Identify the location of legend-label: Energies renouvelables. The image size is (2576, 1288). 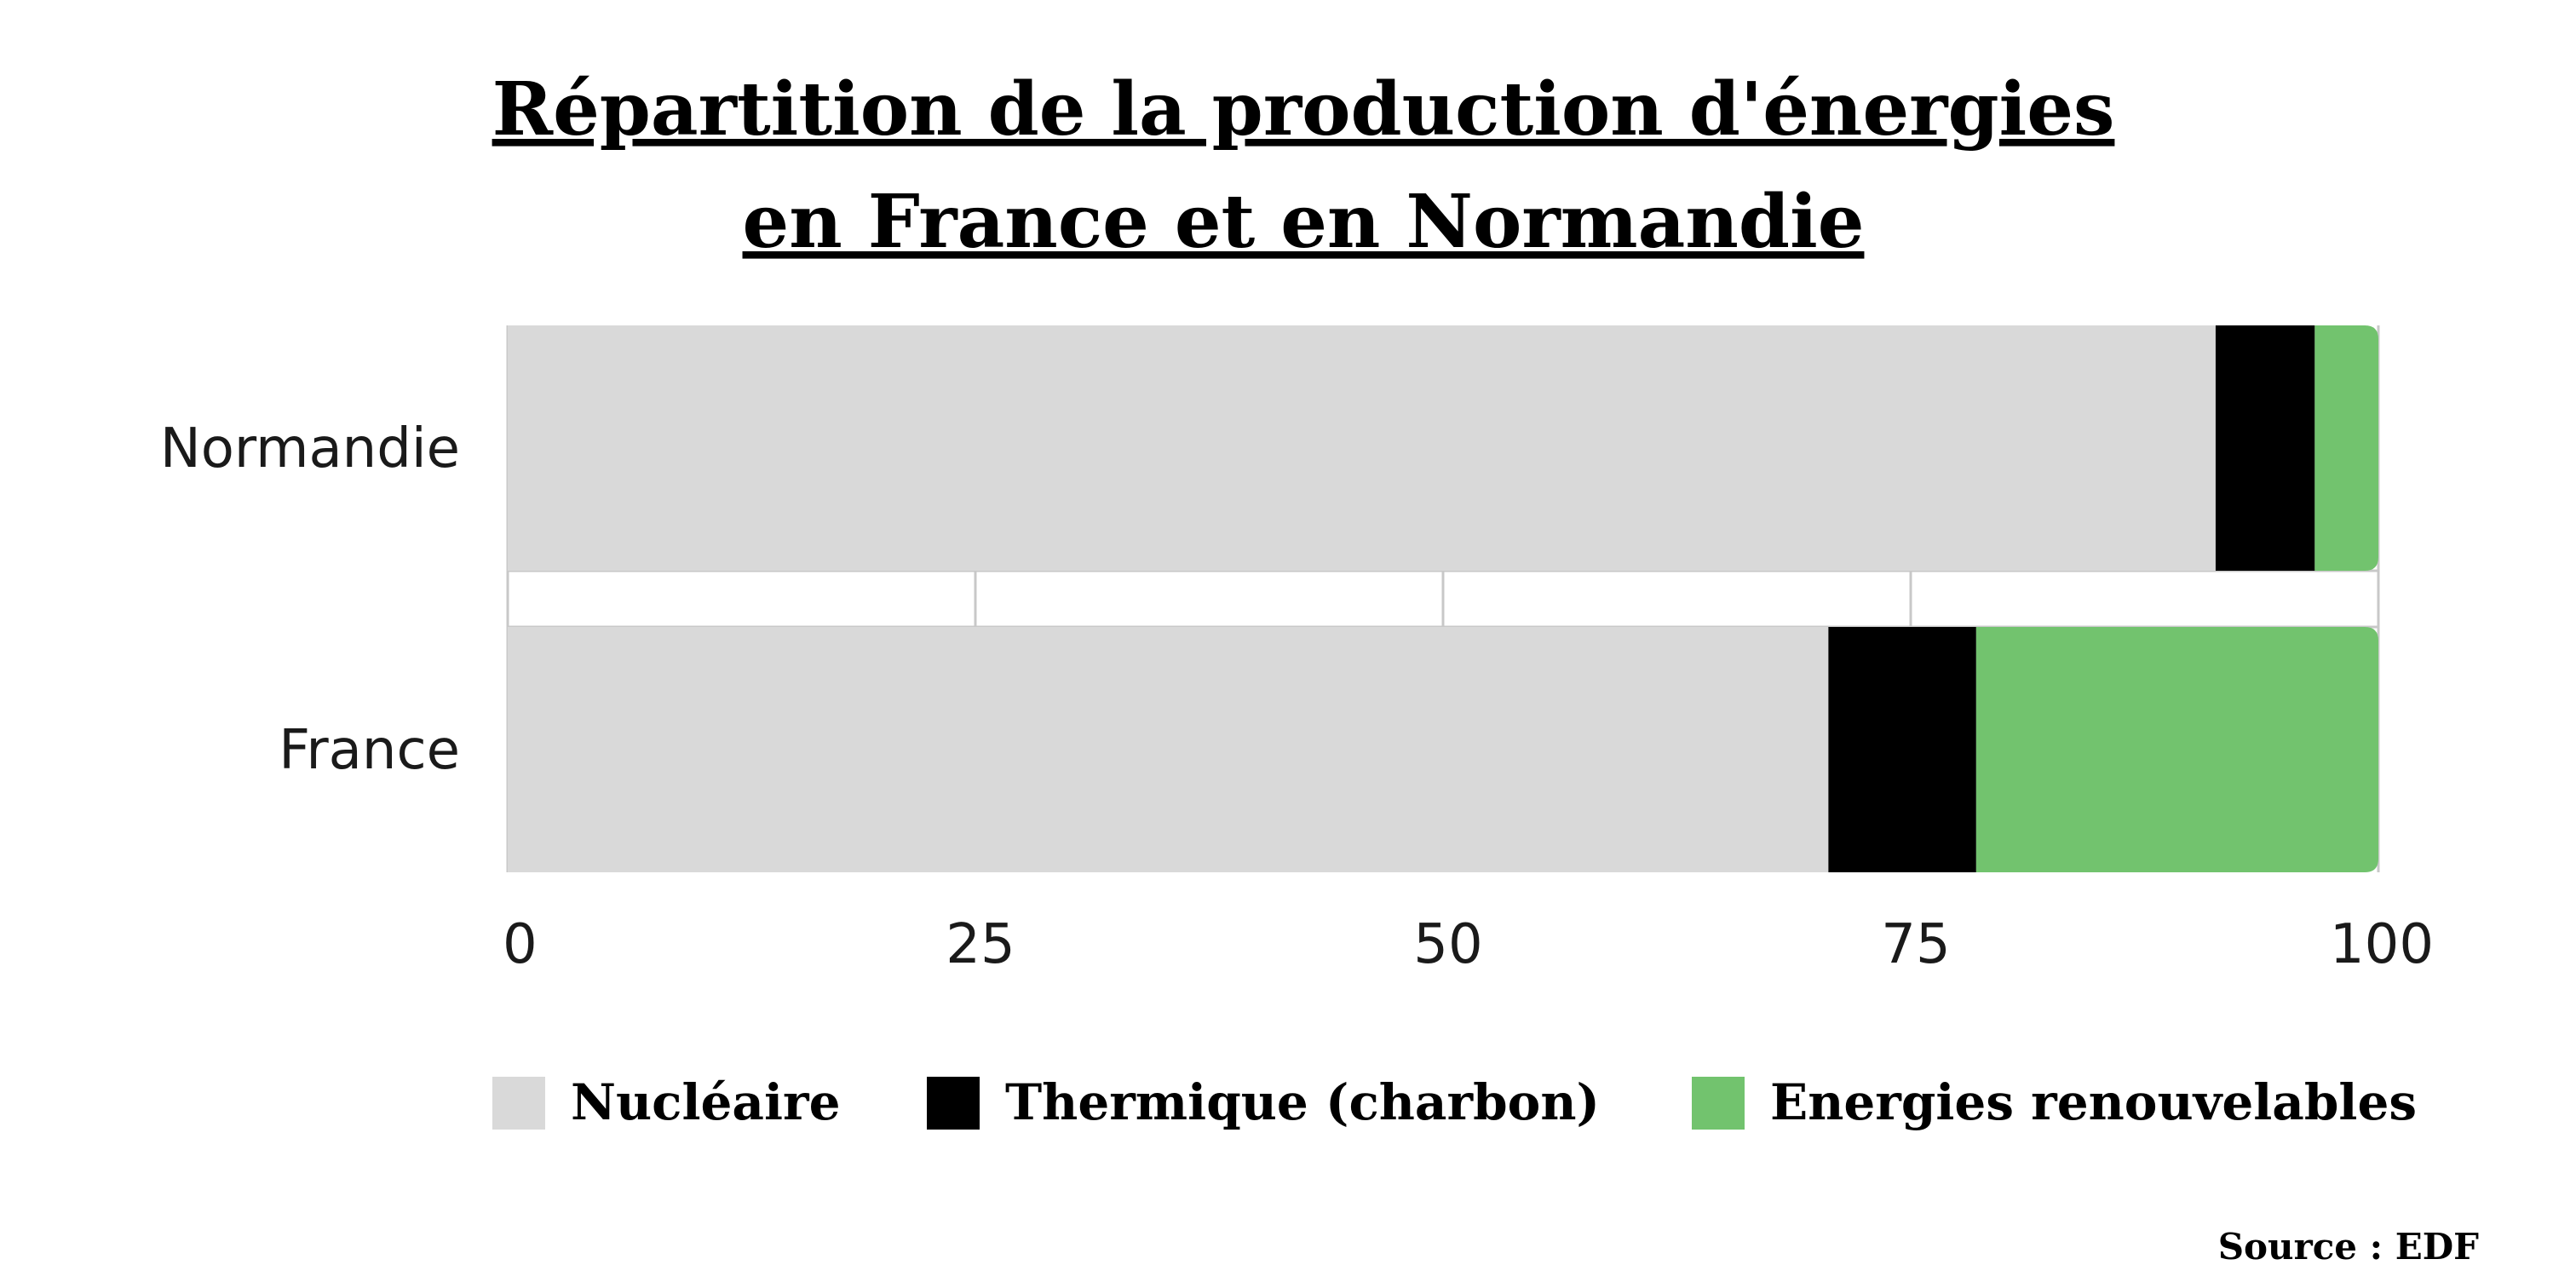
(2094, 1102).